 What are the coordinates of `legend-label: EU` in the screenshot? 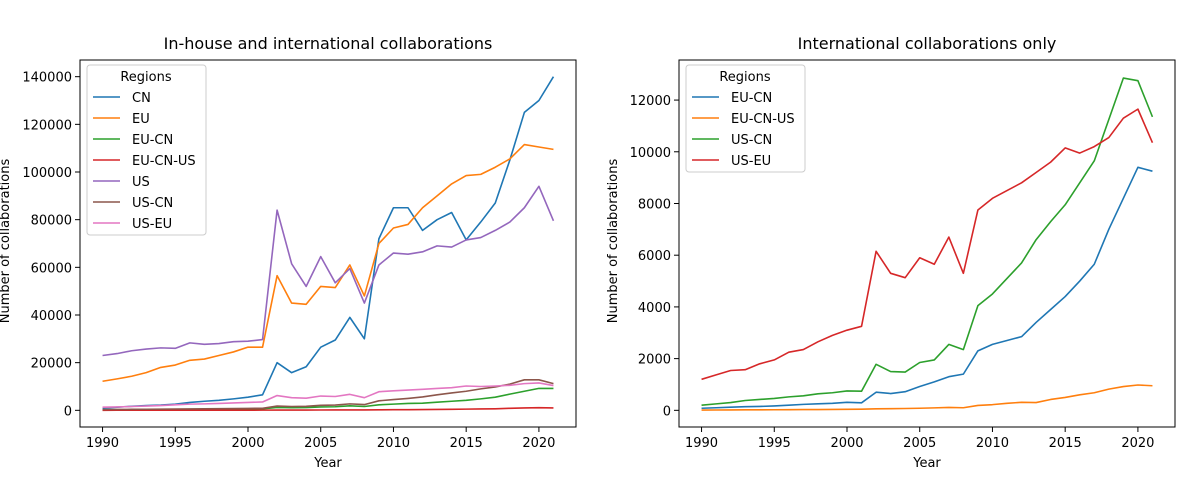 It's located at (141, 119).